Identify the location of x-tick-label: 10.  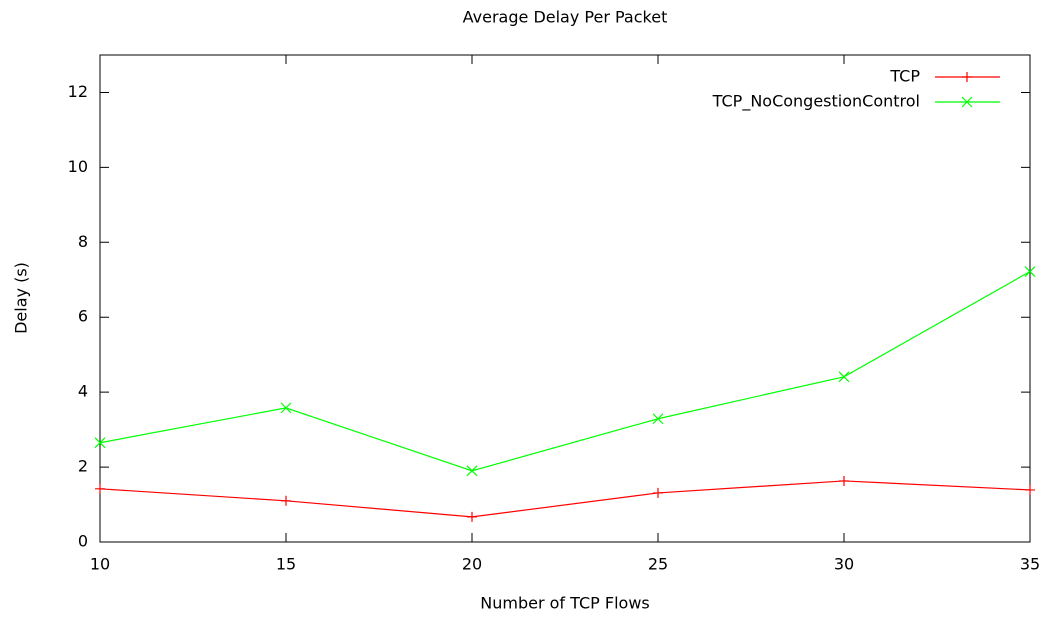
(100, 564).